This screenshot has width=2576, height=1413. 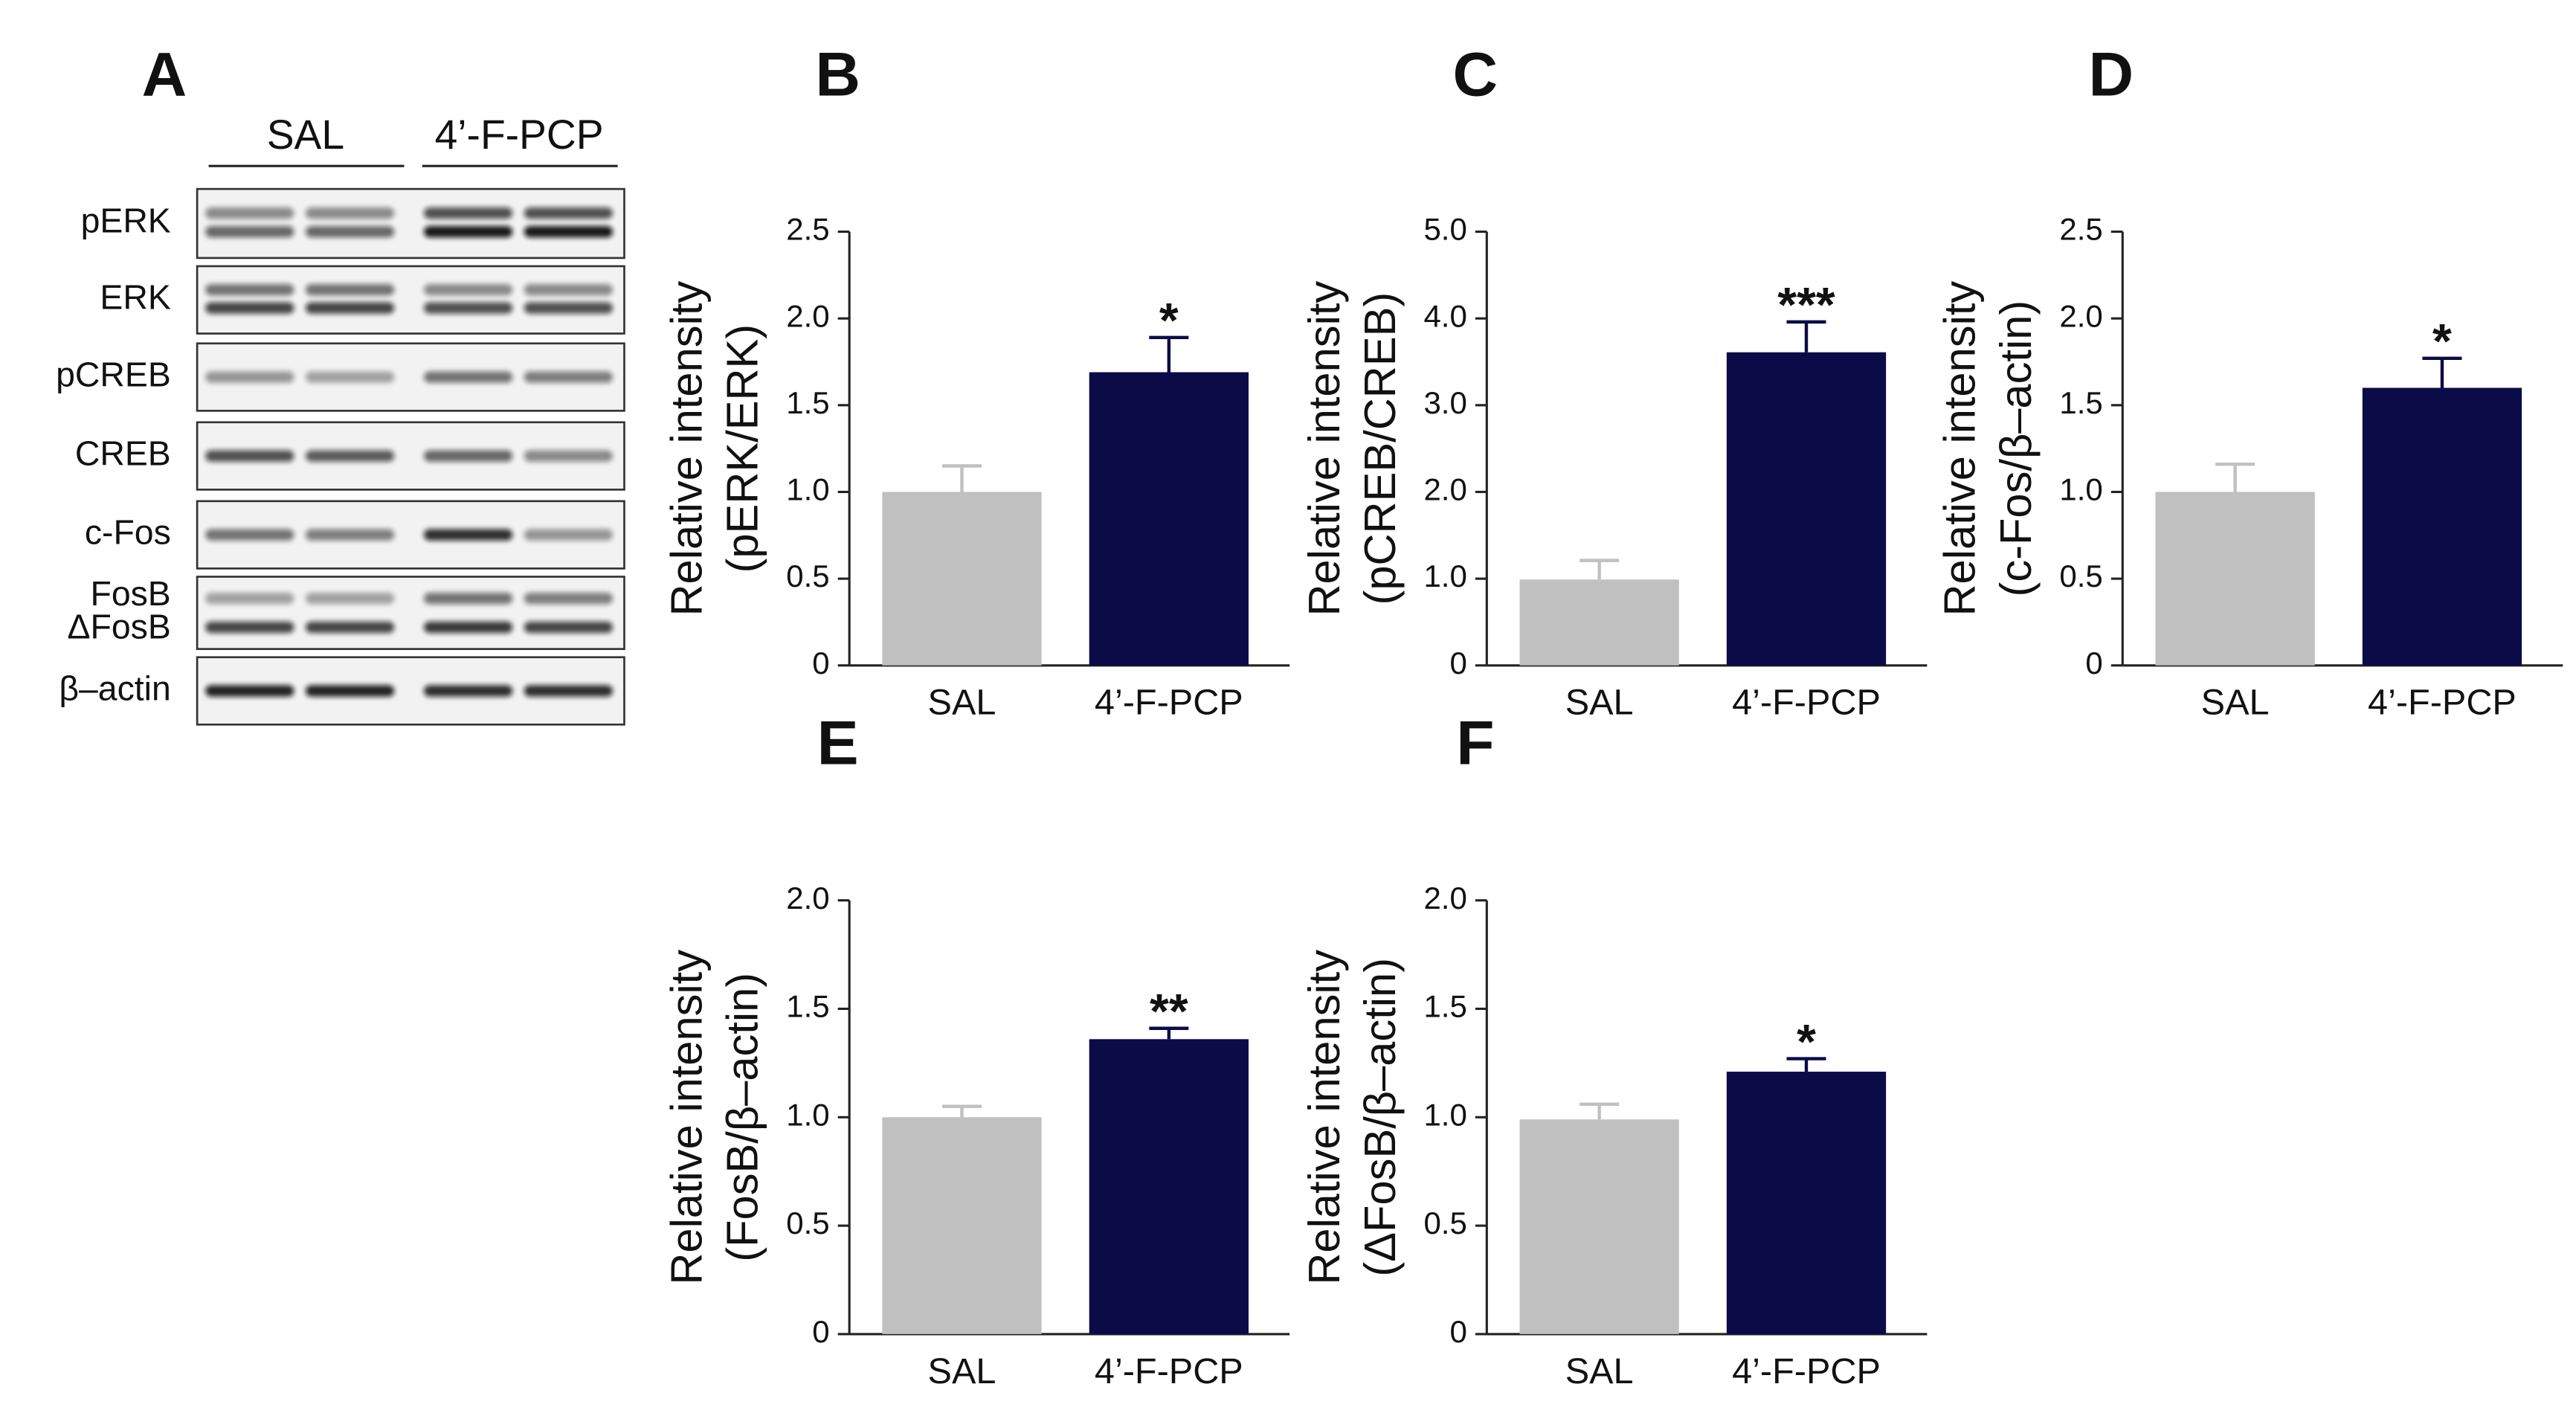 What do you see at coordinates (119, 627) in the screenshot?
I see `row-label: ΔFosB` at bounding box center [119, 627].